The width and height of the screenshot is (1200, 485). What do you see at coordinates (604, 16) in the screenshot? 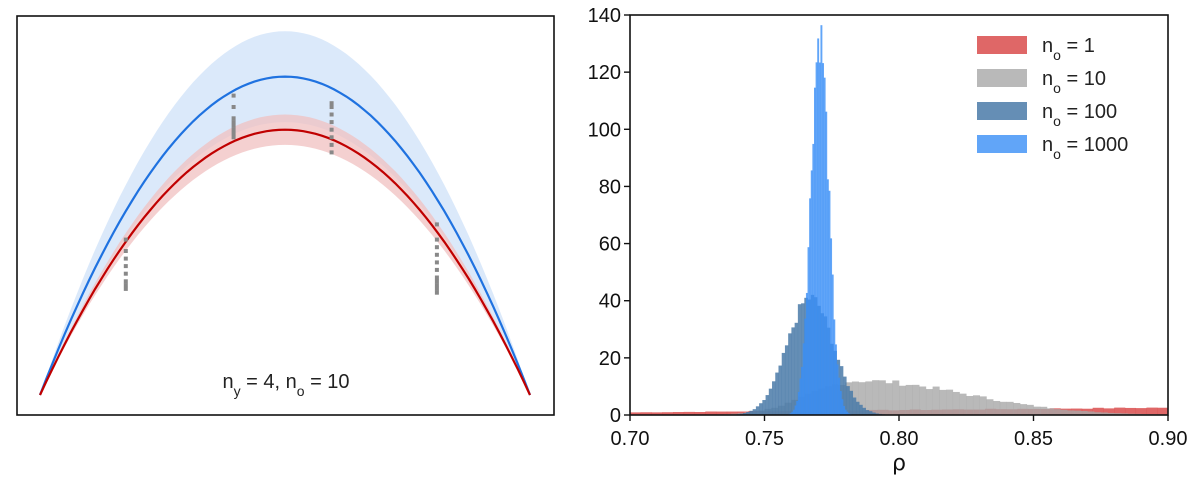
I see `y-tick-label: 140` at bounding box center [604, 16].